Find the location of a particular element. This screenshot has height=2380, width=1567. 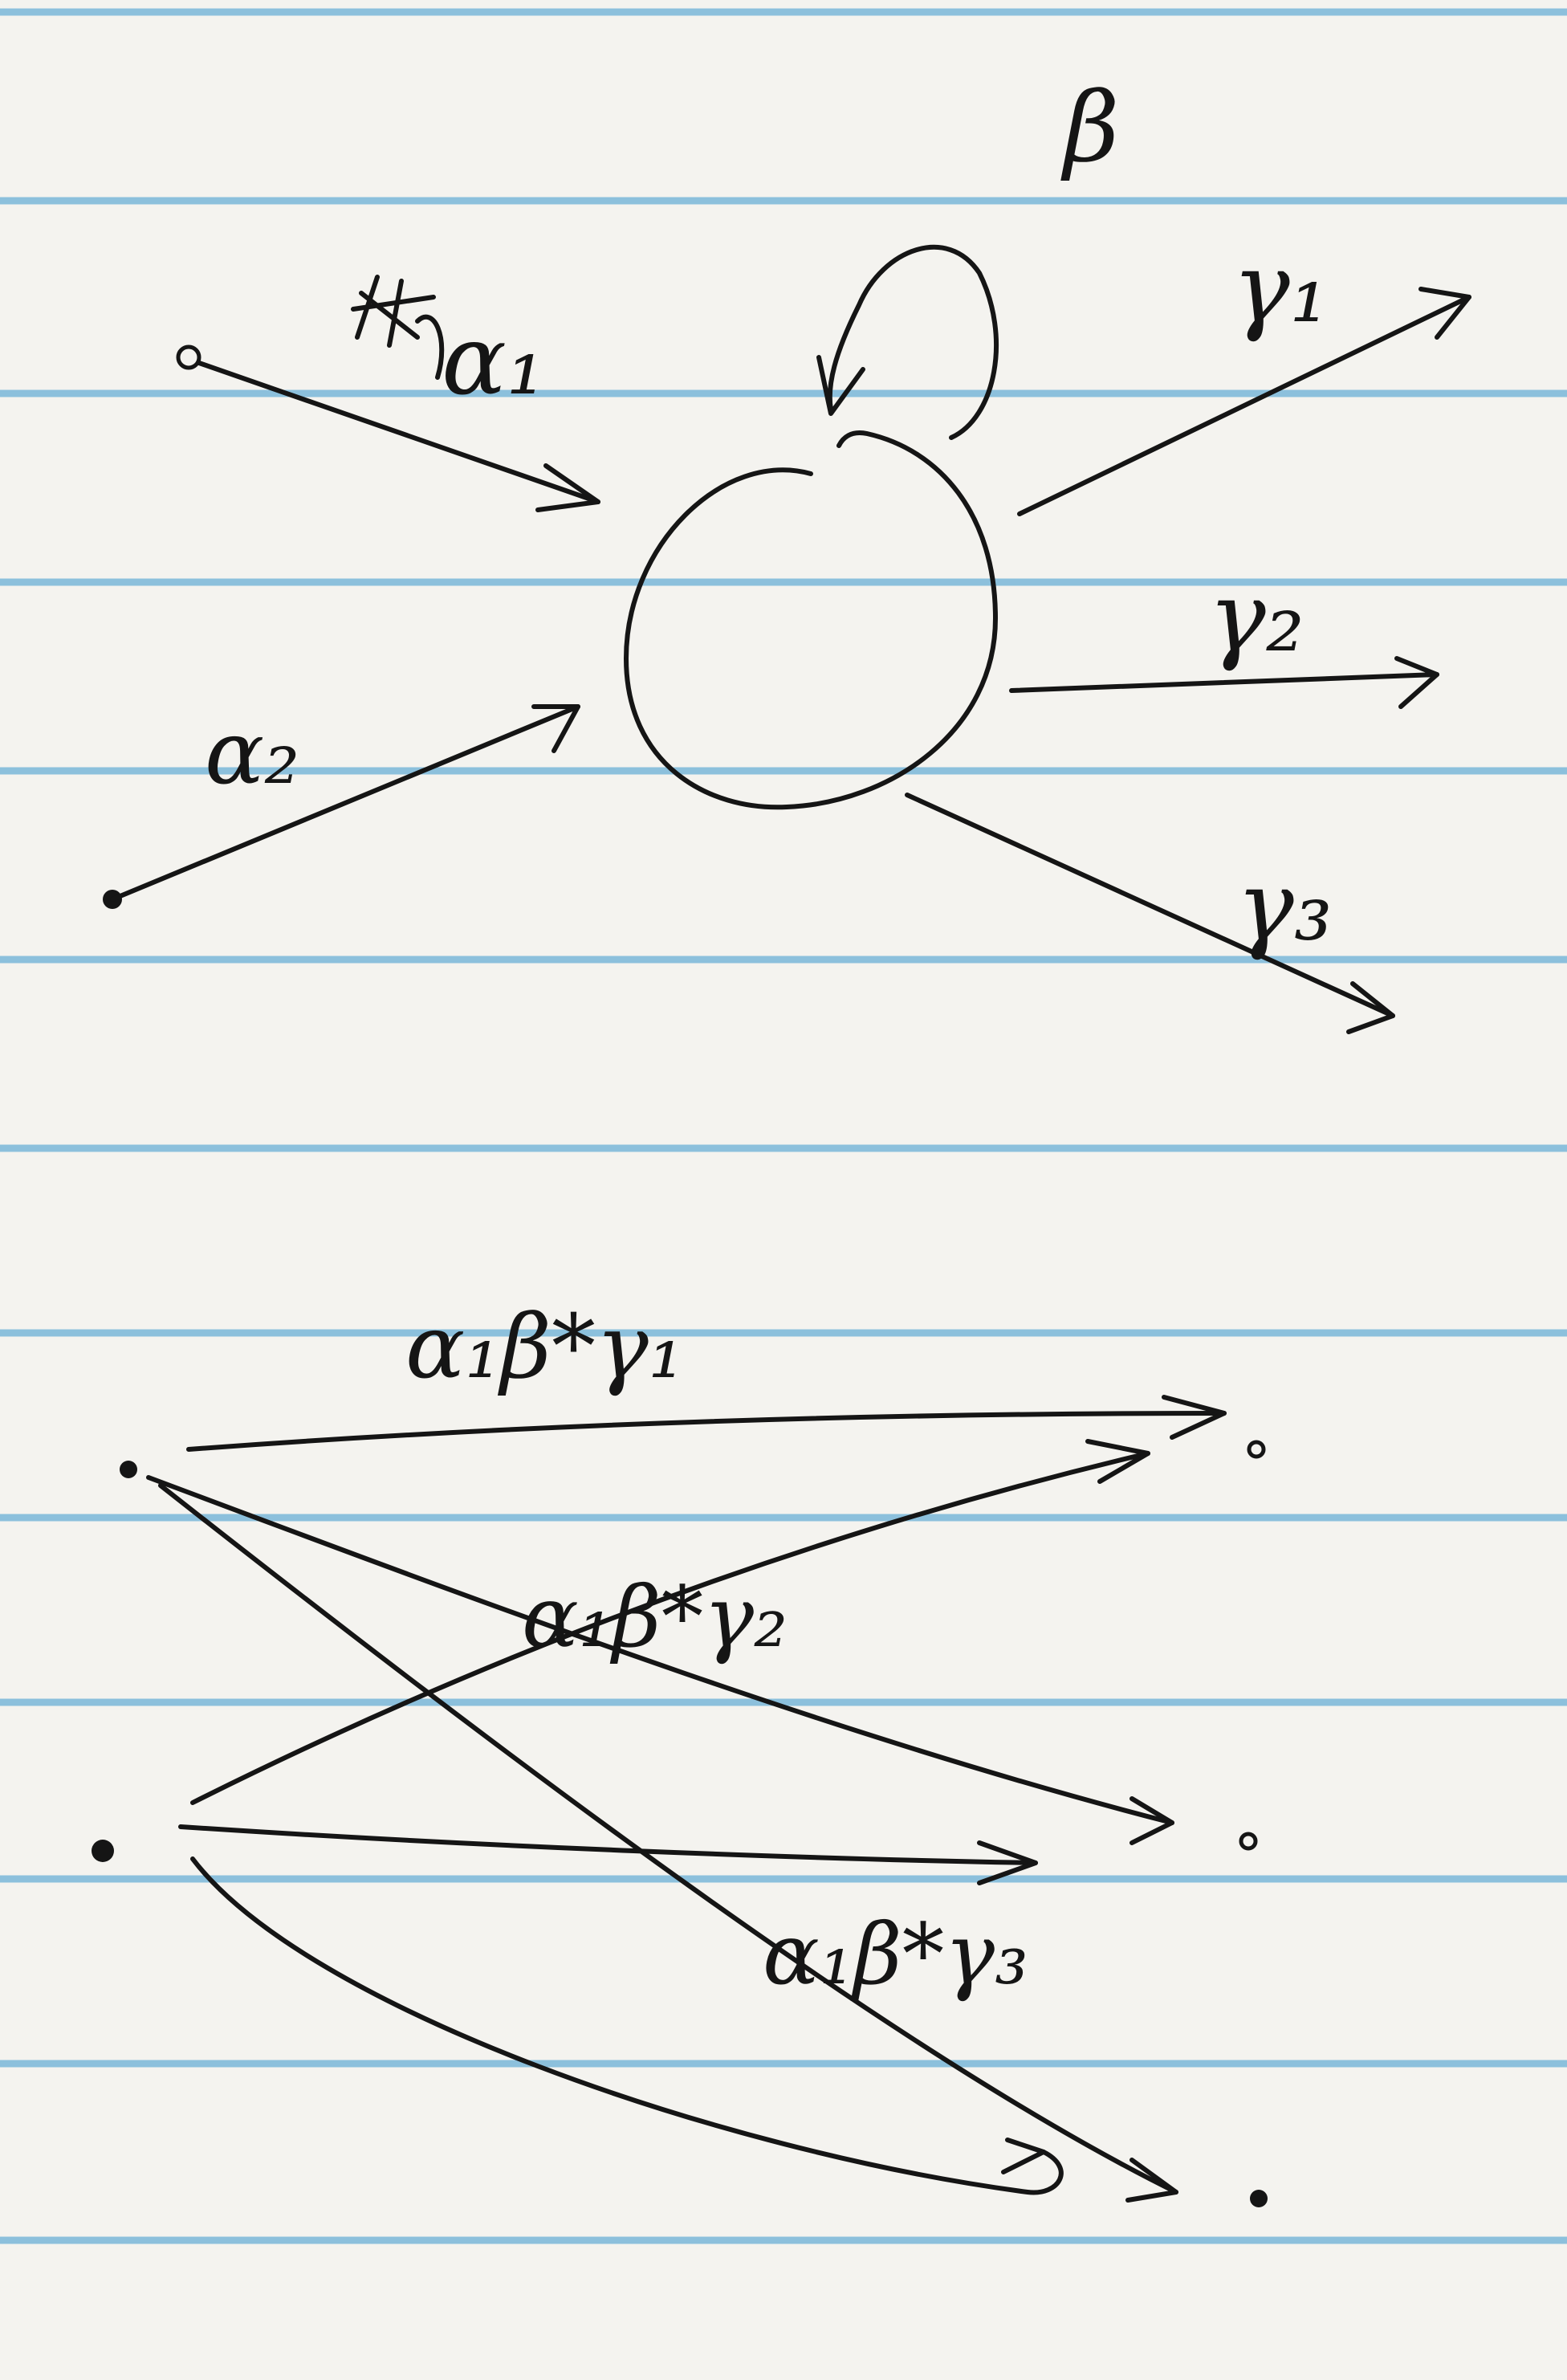

label-alpha2: α₂ is located at coordinates (252, 752).